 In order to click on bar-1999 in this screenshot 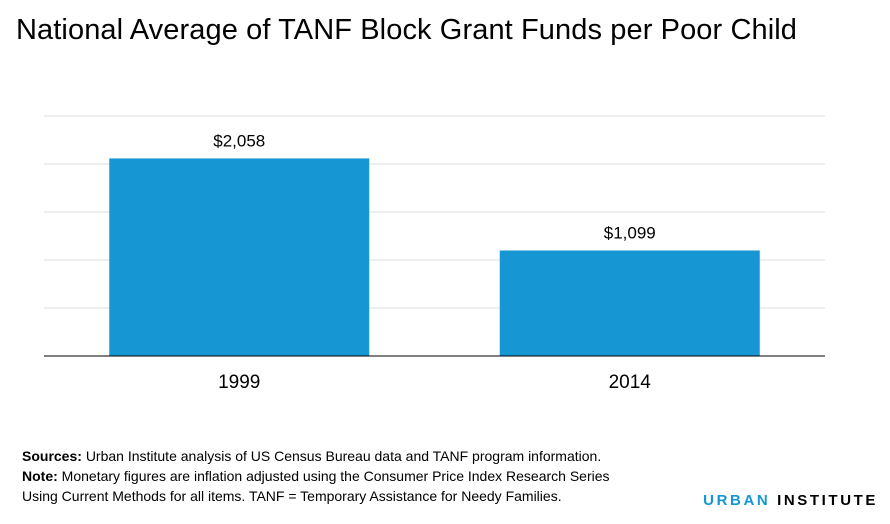, I will do `click(239, 257)`.